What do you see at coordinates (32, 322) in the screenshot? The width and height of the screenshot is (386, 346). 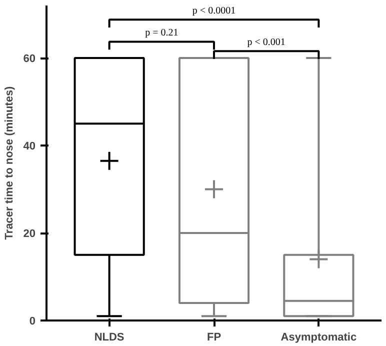 I see `y-tick-label: 0` at bounding box center [32, 322].